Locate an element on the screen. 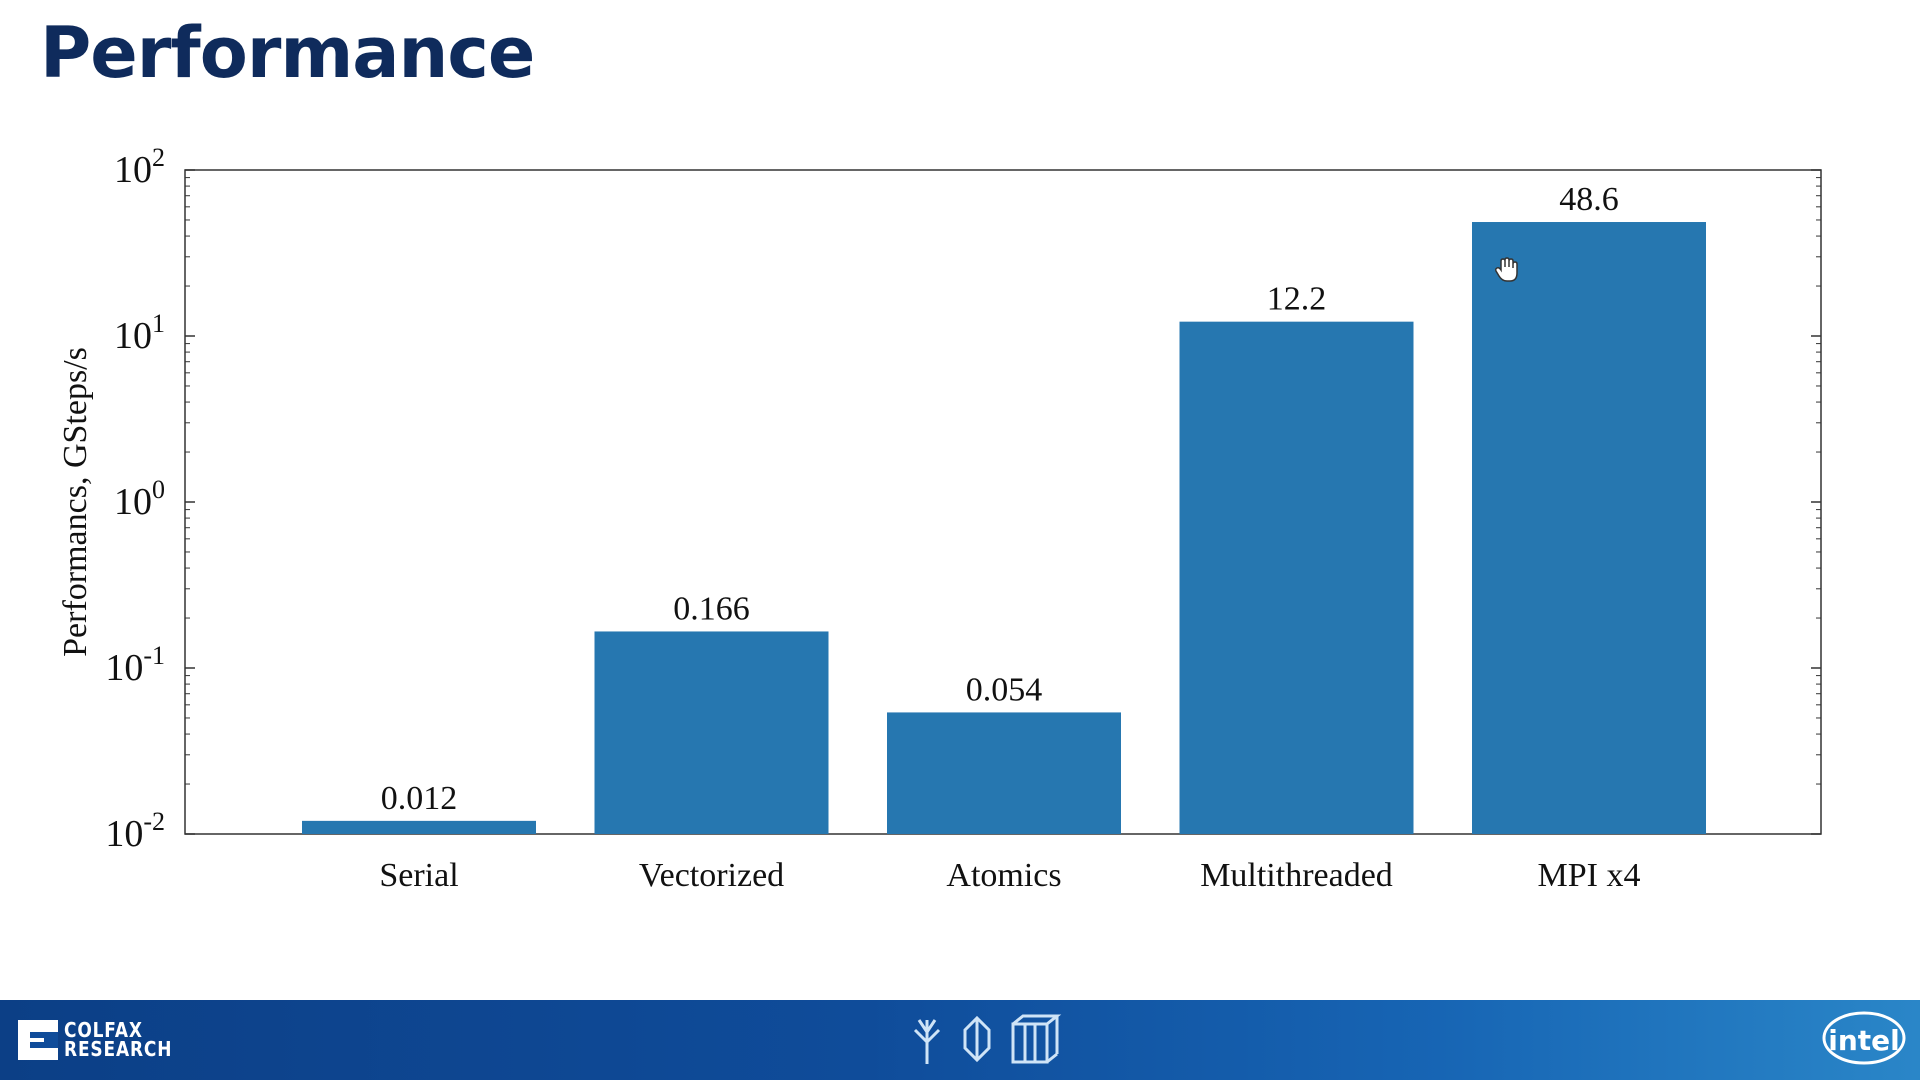  x-tick-label: Atomics is located at coordinates (1003, 875).